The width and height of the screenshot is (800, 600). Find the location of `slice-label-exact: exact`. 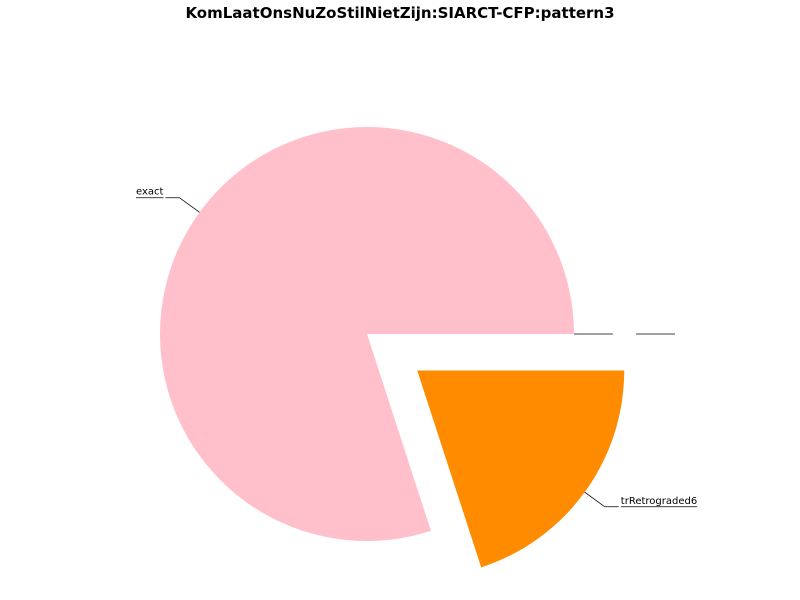

slice-label-exact: exact is located at coordinates (150, 192).